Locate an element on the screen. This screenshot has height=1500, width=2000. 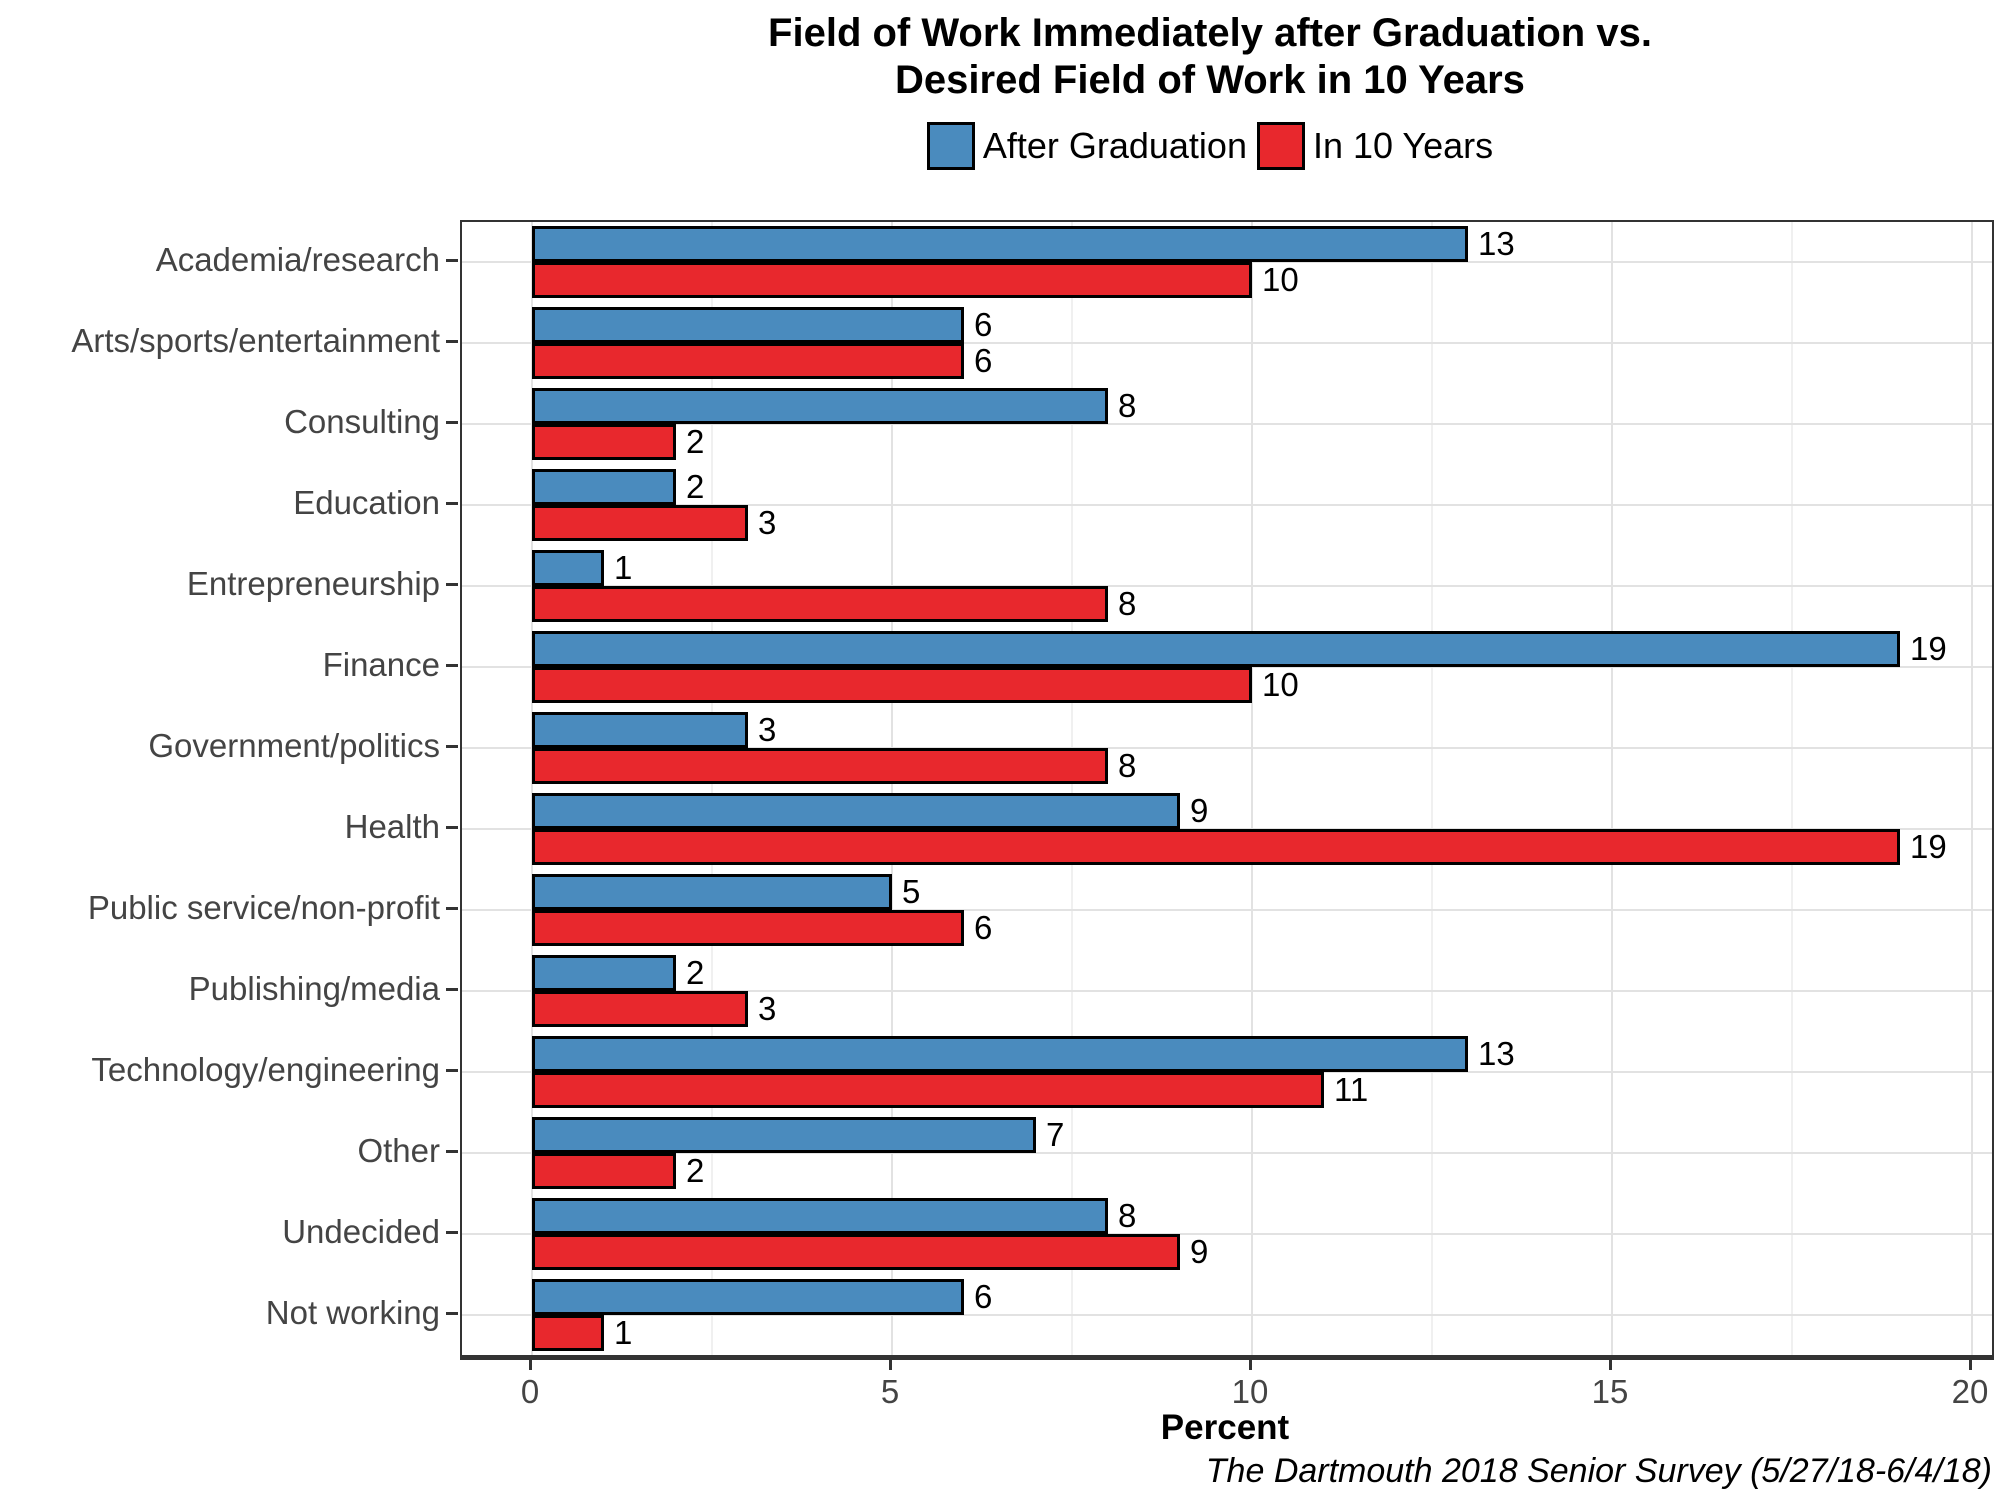
legend-item-after-graduation: After Graduation is located at coordinates (1086, 146).